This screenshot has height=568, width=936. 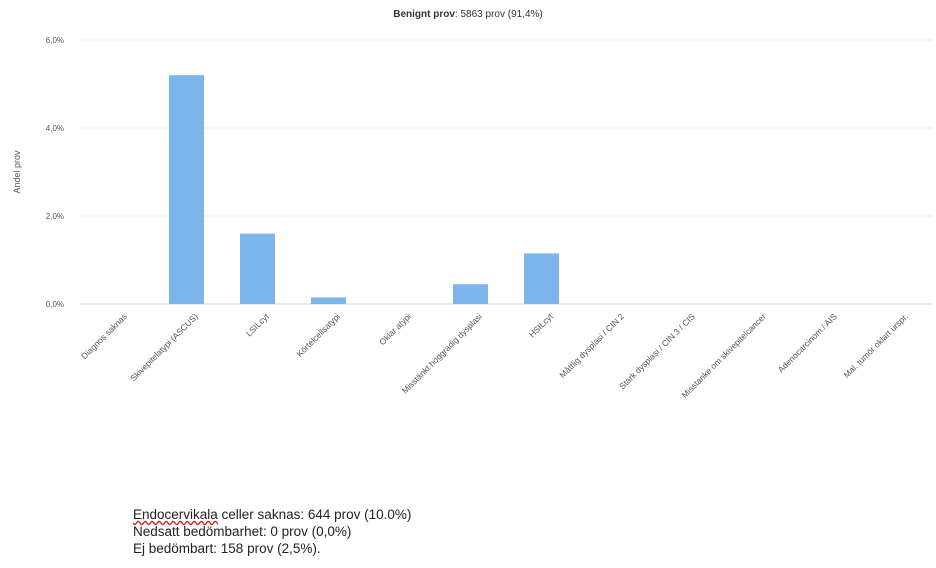 What do you see at coordinates (442, 353) in the screenshot?
I see `x-tick-label: Misstänkt höggradig dysplasi` at bounding box center [442, 353].